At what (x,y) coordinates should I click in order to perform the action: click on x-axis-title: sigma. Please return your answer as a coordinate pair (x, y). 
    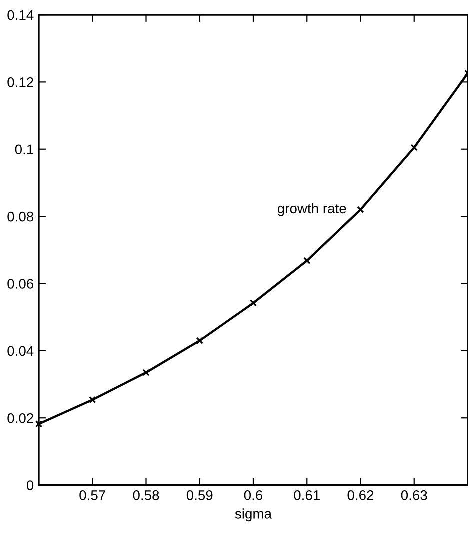
    Looking at the image, I should click on (253, 515).